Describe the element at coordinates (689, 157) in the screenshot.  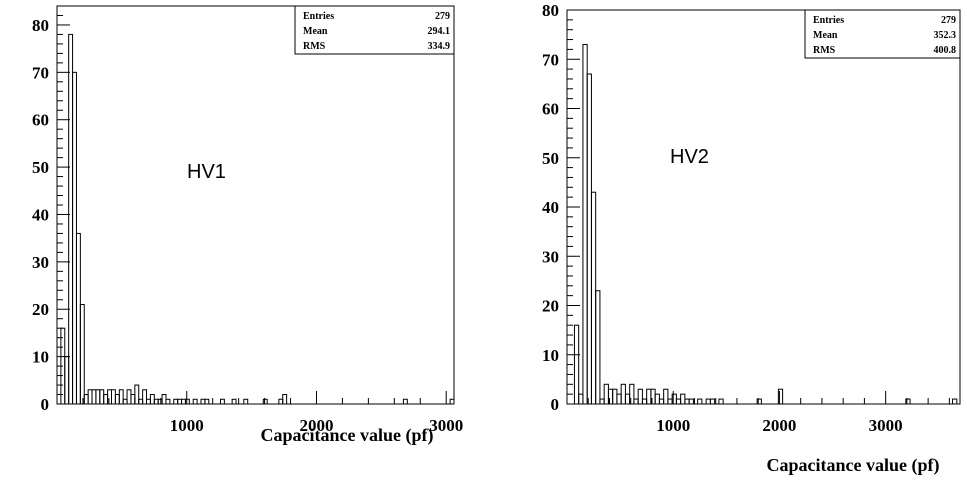
I see `annotation-label: HV2` at that location.